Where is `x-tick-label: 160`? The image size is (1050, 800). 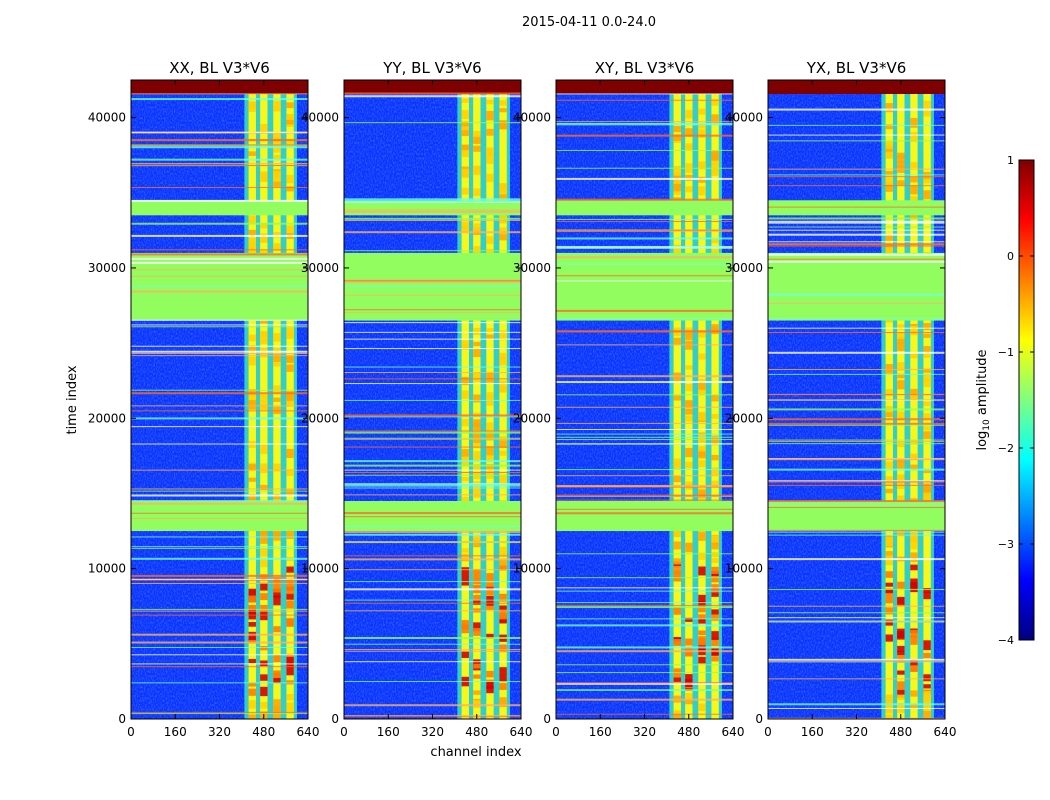
x-tick-label: 160 is located at coordinates (600, 732).